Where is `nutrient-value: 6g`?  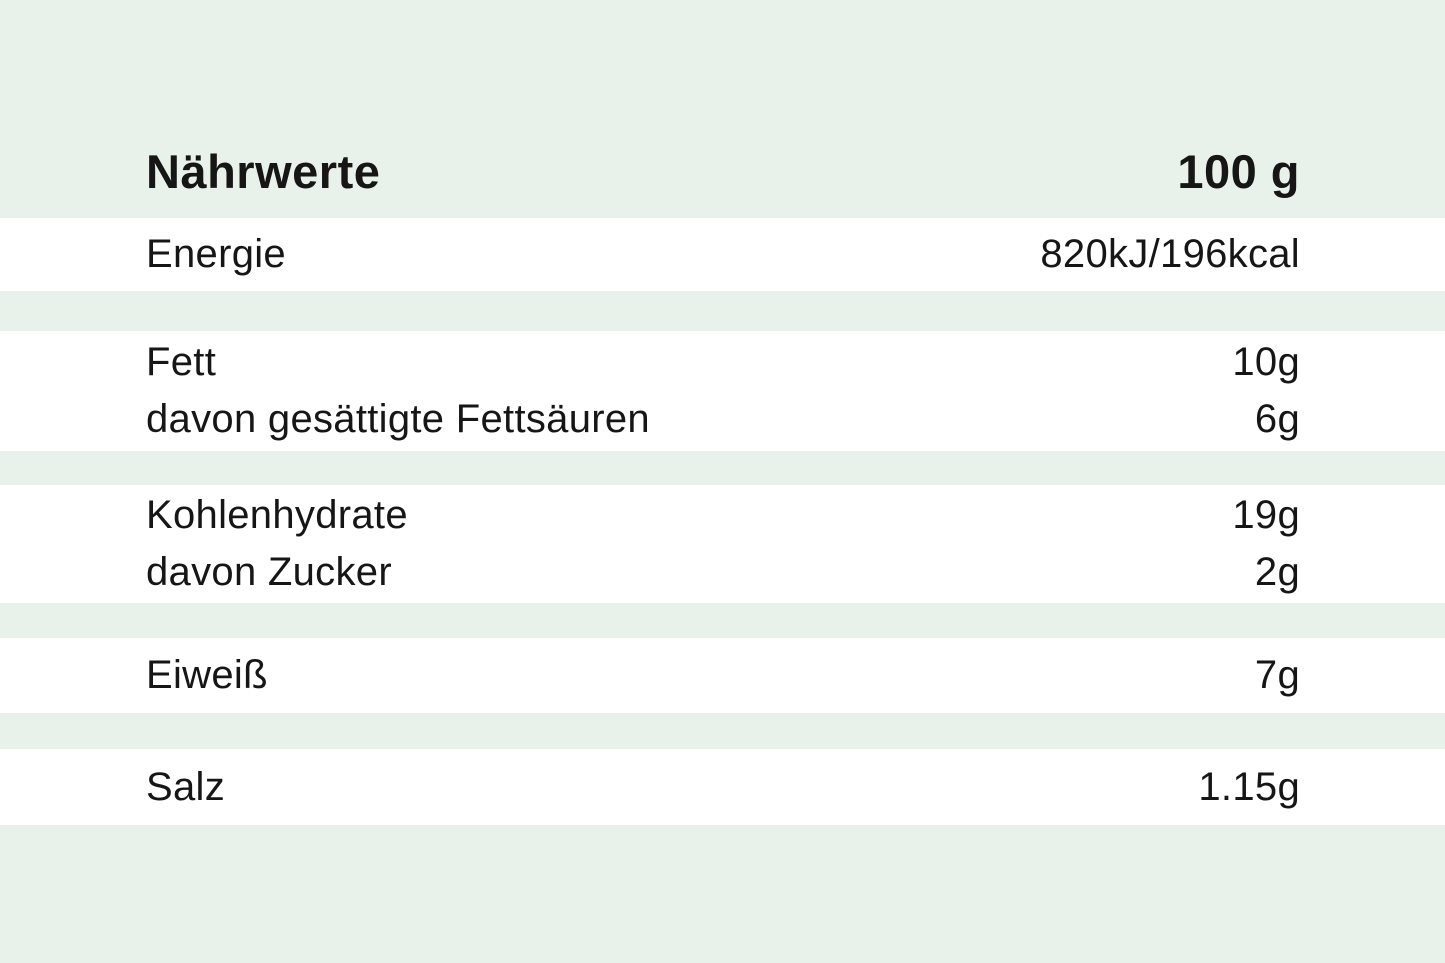 nutrient-value: 6g is located at coordinates (1277, 419).